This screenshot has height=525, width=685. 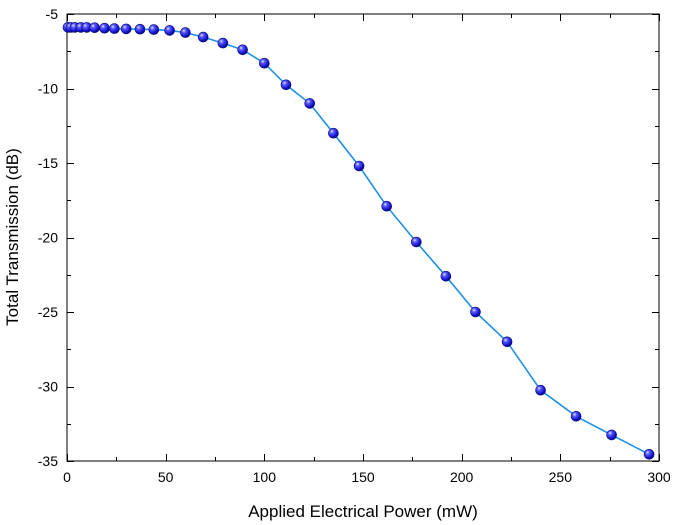 I want to click on x-axis-title: Applied Electrical Power (mW), so click(x=363, y=511).